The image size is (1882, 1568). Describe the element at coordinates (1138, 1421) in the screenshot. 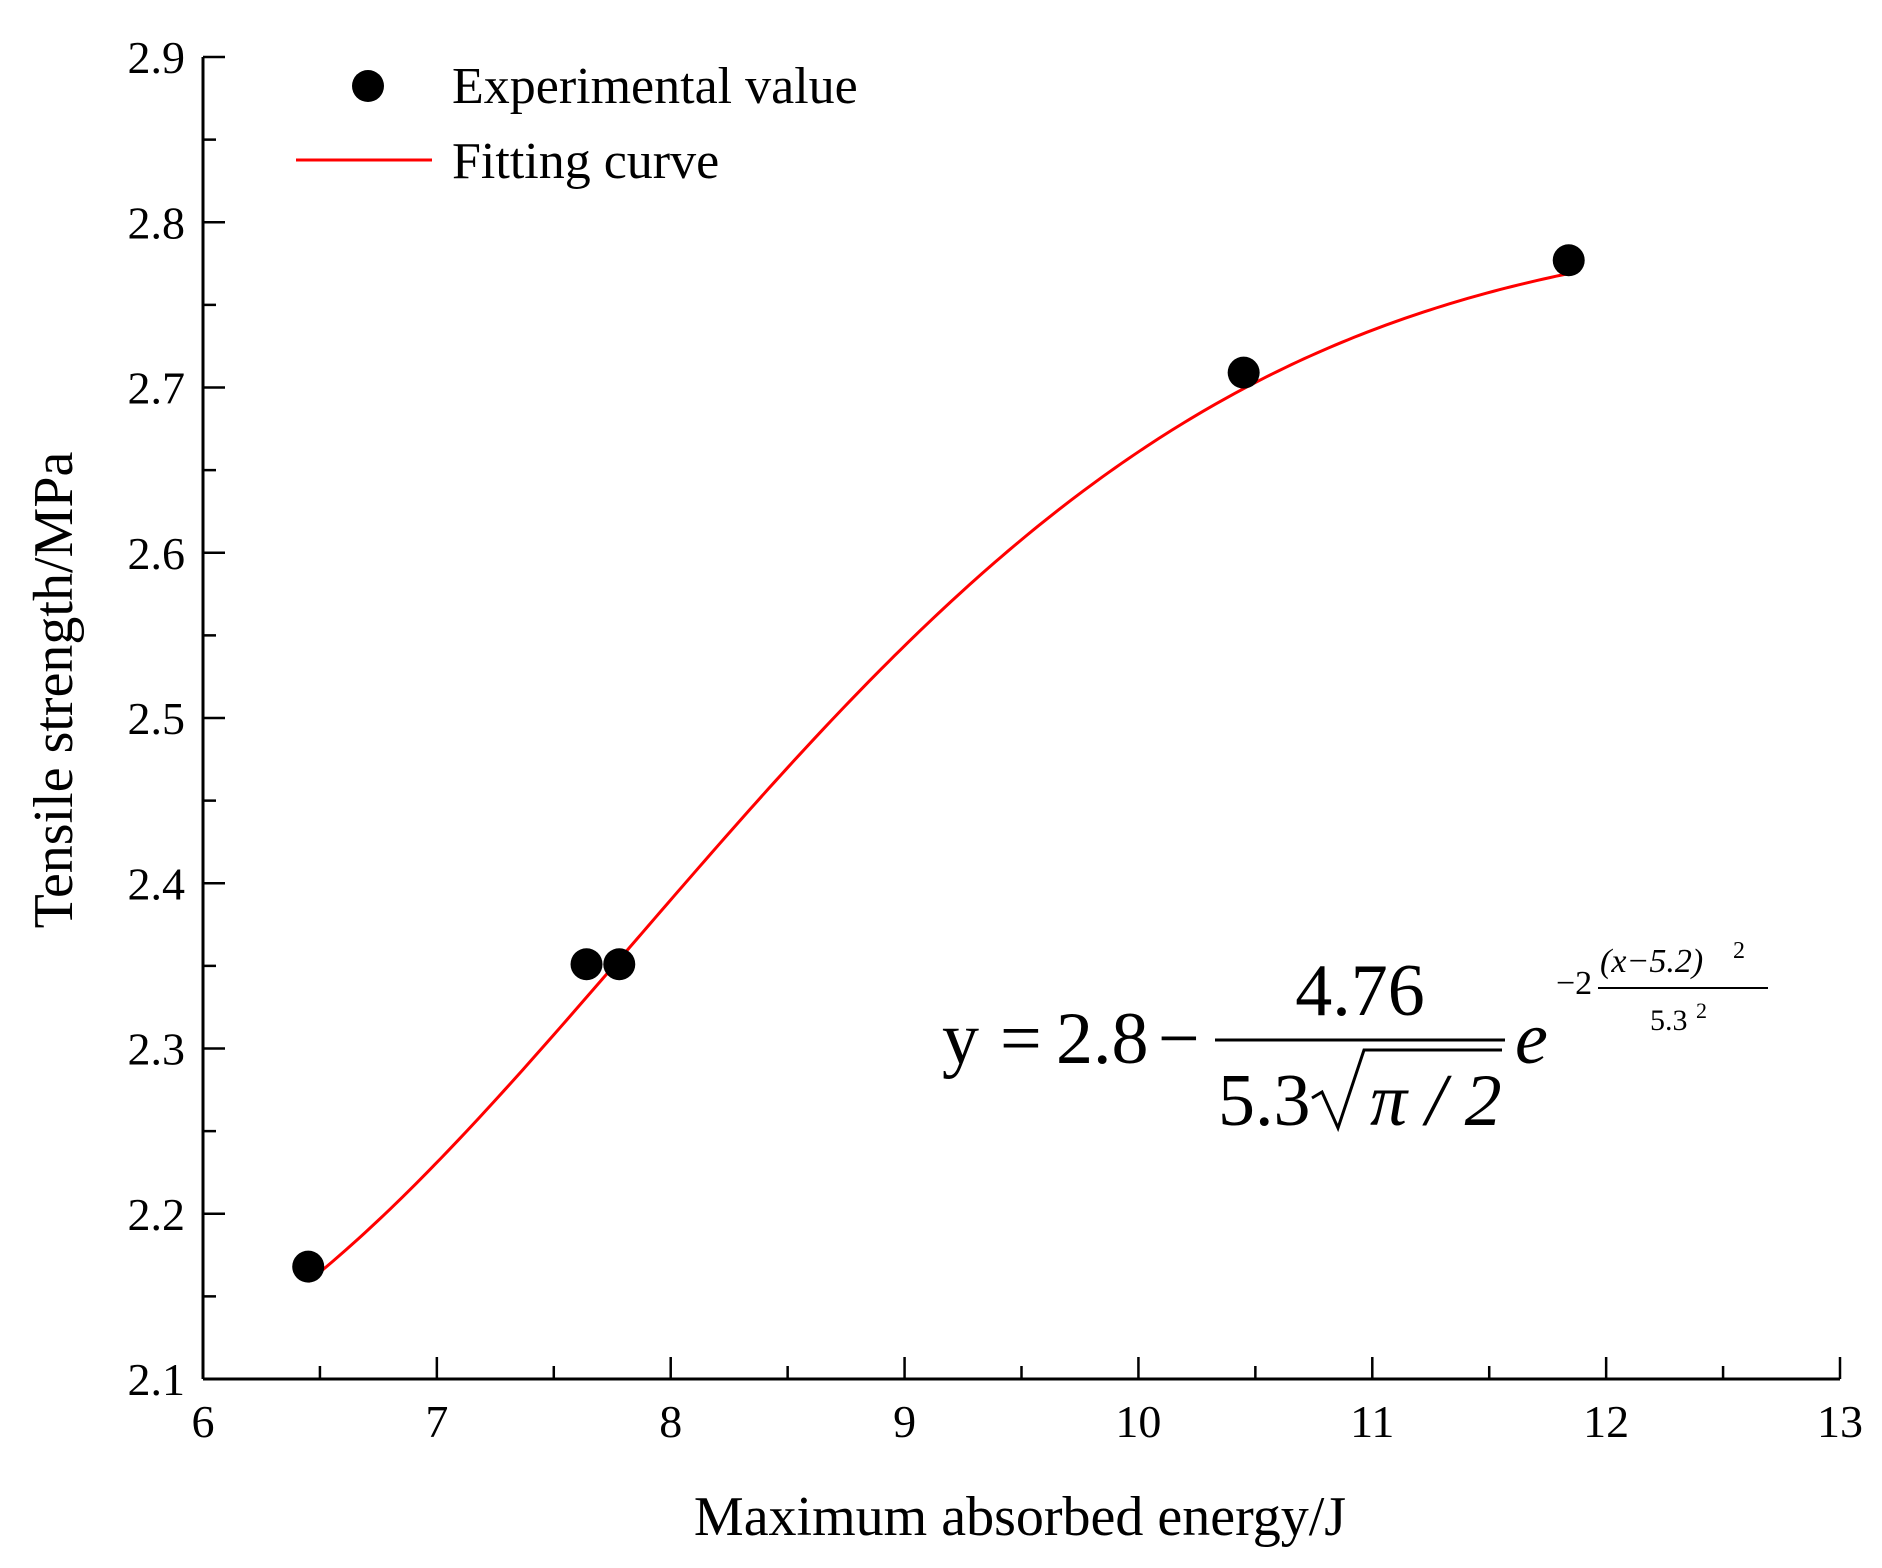

I see `x-tick-label: 10` at that location.